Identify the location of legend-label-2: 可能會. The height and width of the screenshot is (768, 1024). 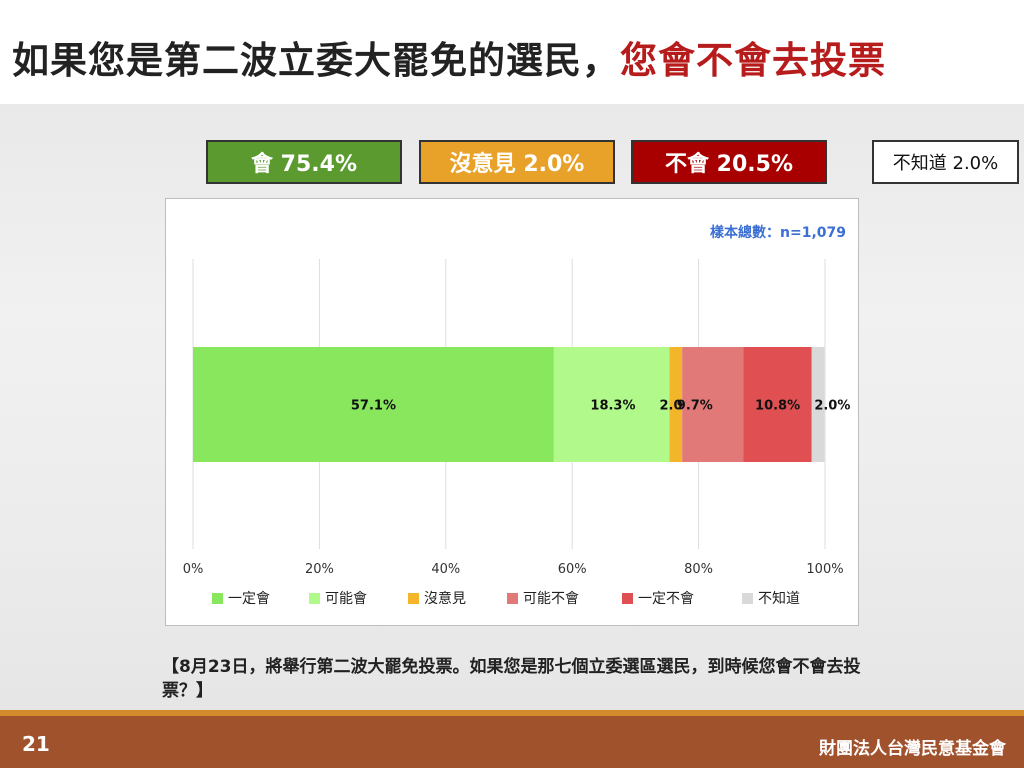
(346, 599).